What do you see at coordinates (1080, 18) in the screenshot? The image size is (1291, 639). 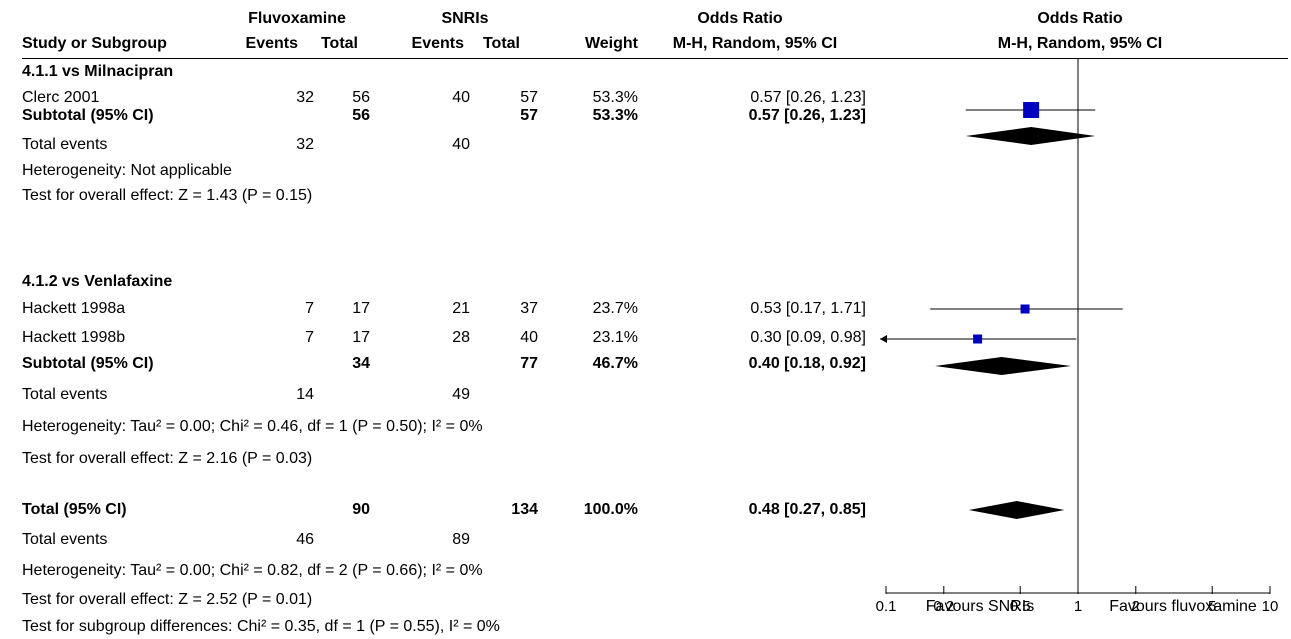 I see `plot-title: Odds Ratio` at bounding box center [1080, 18].